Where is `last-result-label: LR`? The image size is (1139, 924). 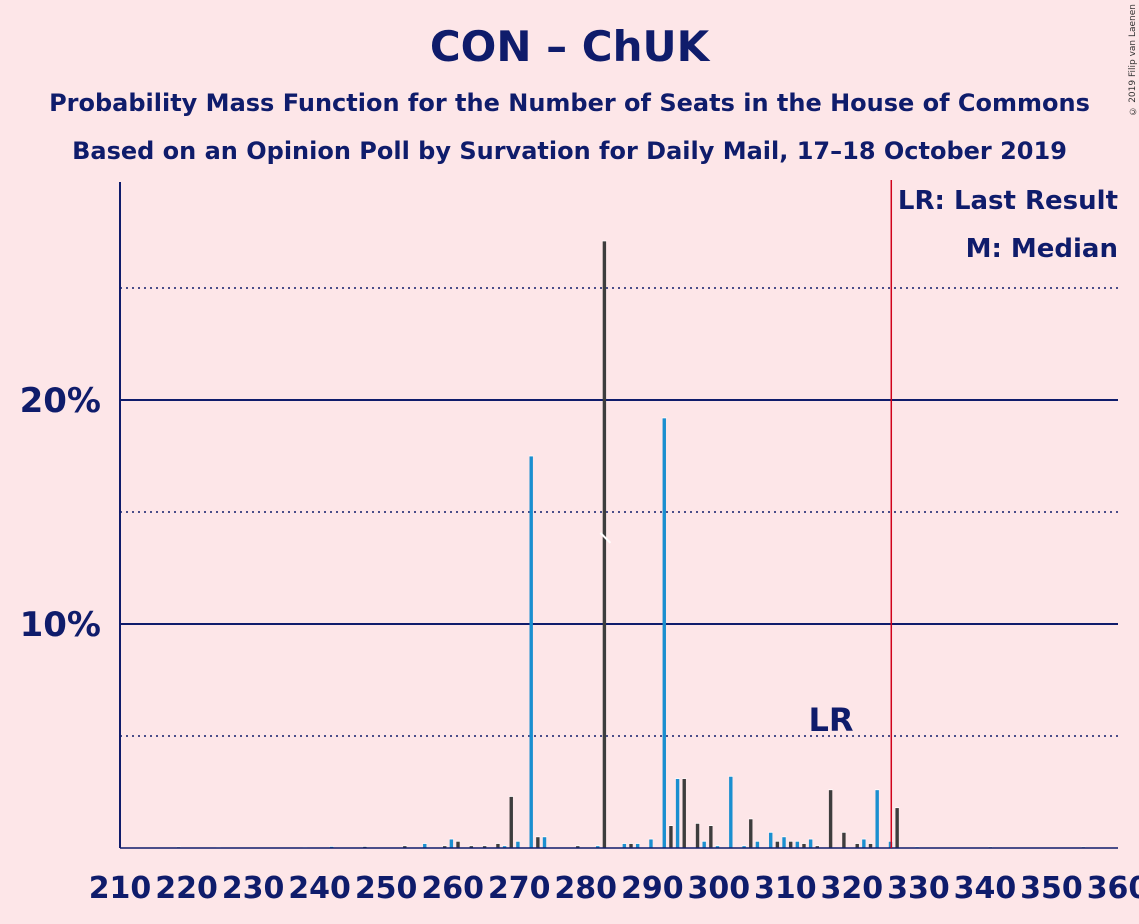 last-result-label: LR is located at coordinates (830, 720).